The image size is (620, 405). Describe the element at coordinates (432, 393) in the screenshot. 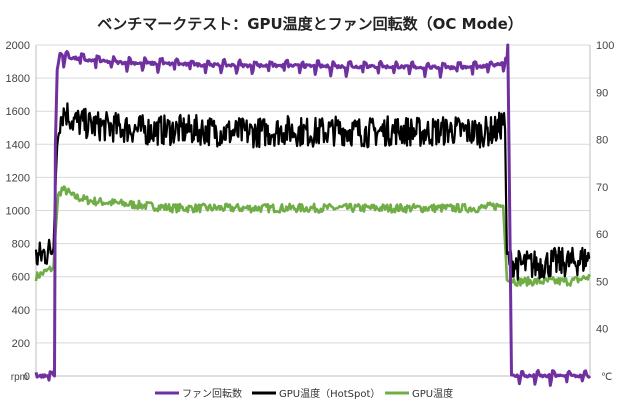

I see `legend-label: GPU温度` at that location.